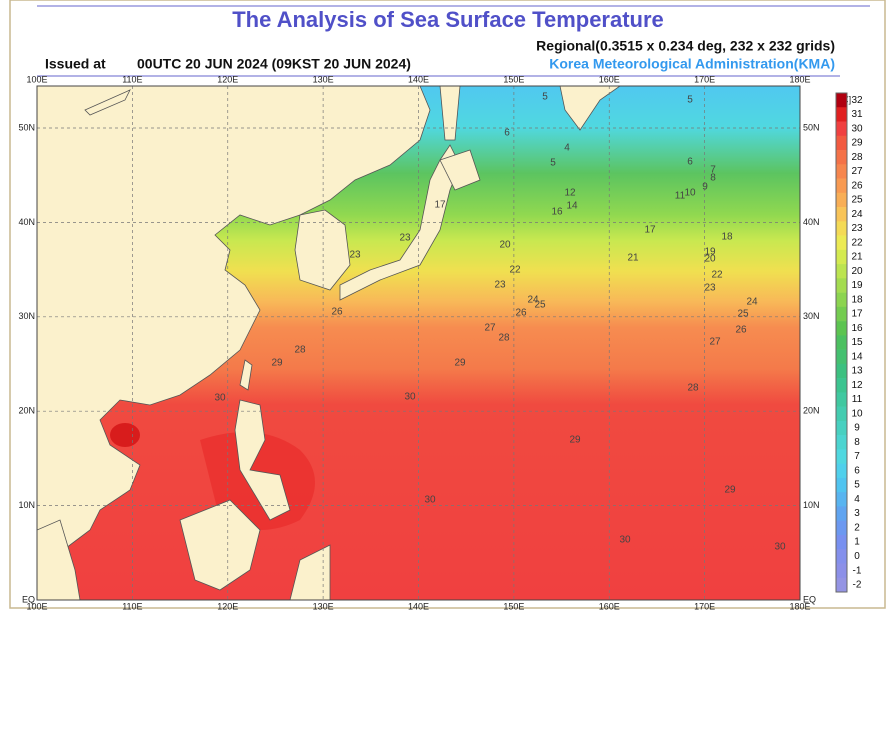 This screenshot has width=896, height=747. Describe the element at coordinates (418, 79) in the screenshot. I see `lon-label-top: 140E` at that location.